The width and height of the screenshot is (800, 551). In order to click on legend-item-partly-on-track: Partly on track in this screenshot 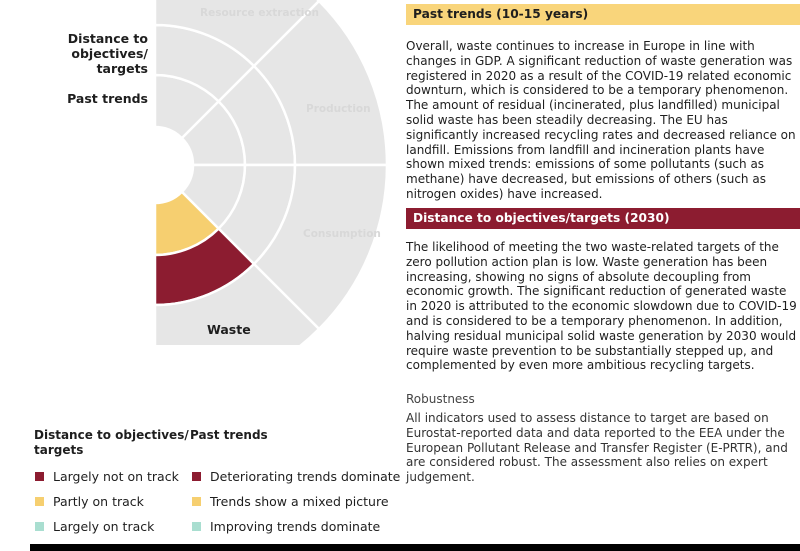, I will do `click(89, 501)`.